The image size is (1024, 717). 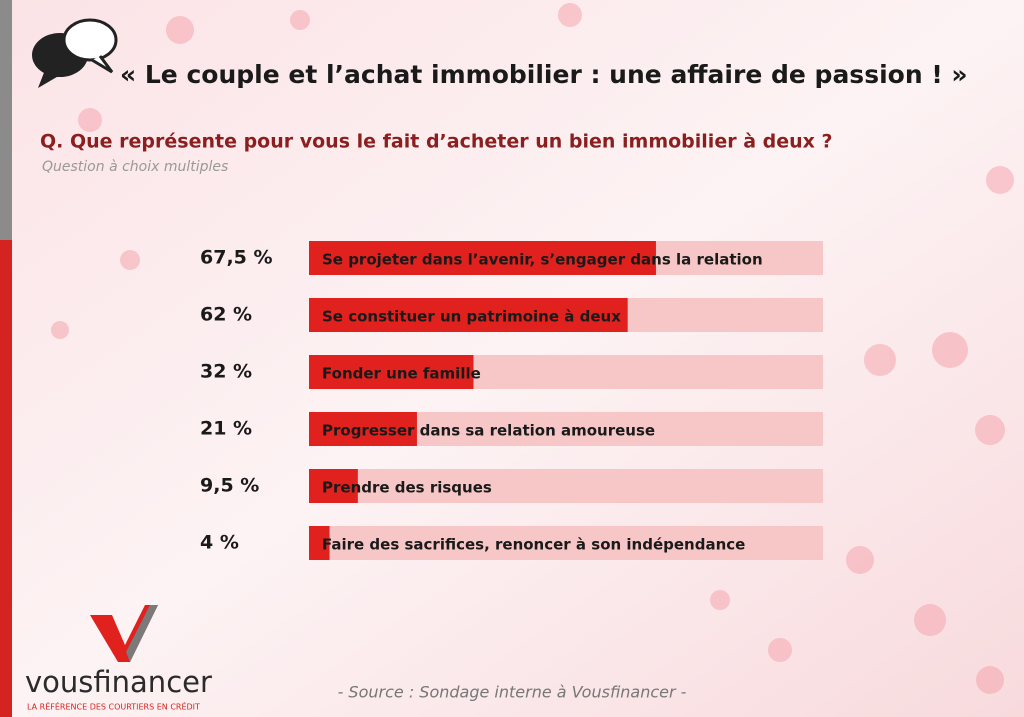 I want to click on value-label: 21 %, so click(x=226, y=429).